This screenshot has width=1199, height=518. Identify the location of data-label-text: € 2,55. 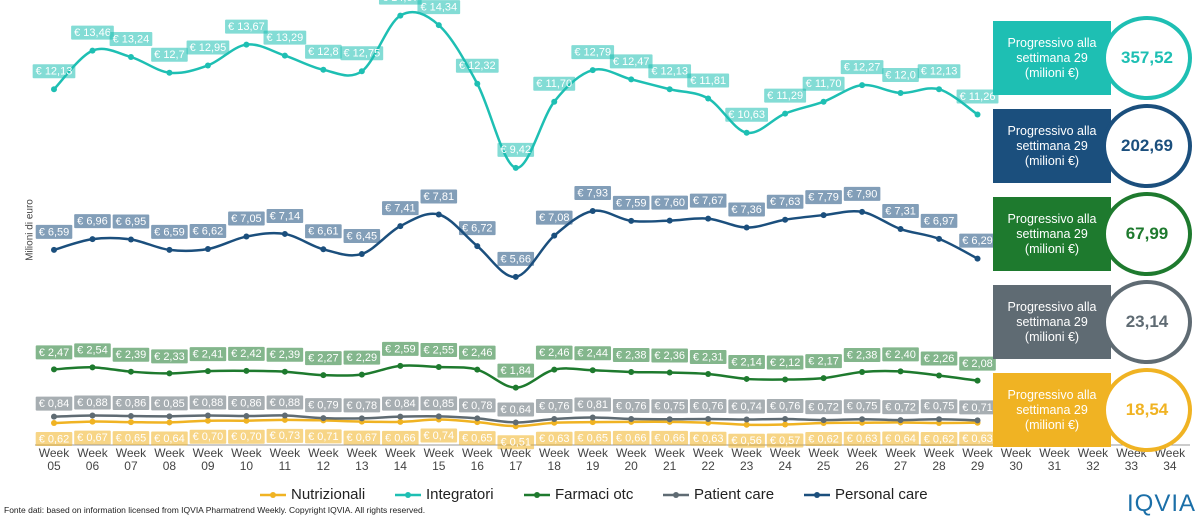
(439, 350).